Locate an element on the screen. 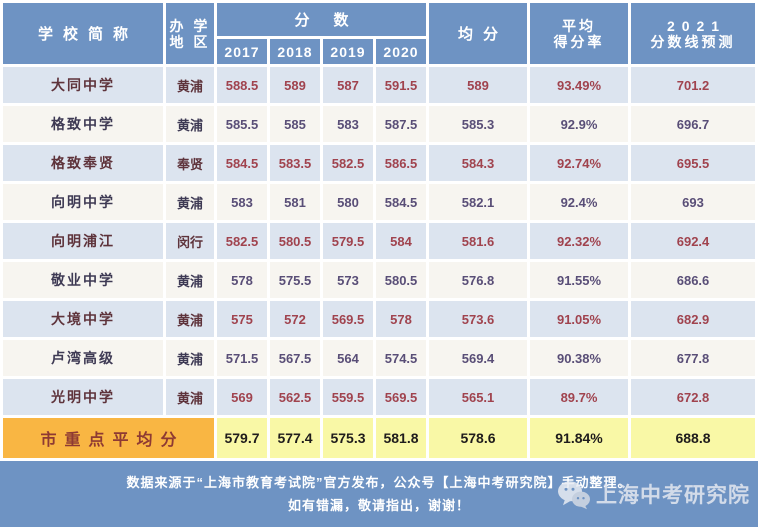 The image size is (758, 527). score-2020-cell: 580.5 is located at coordinates (401, 280).